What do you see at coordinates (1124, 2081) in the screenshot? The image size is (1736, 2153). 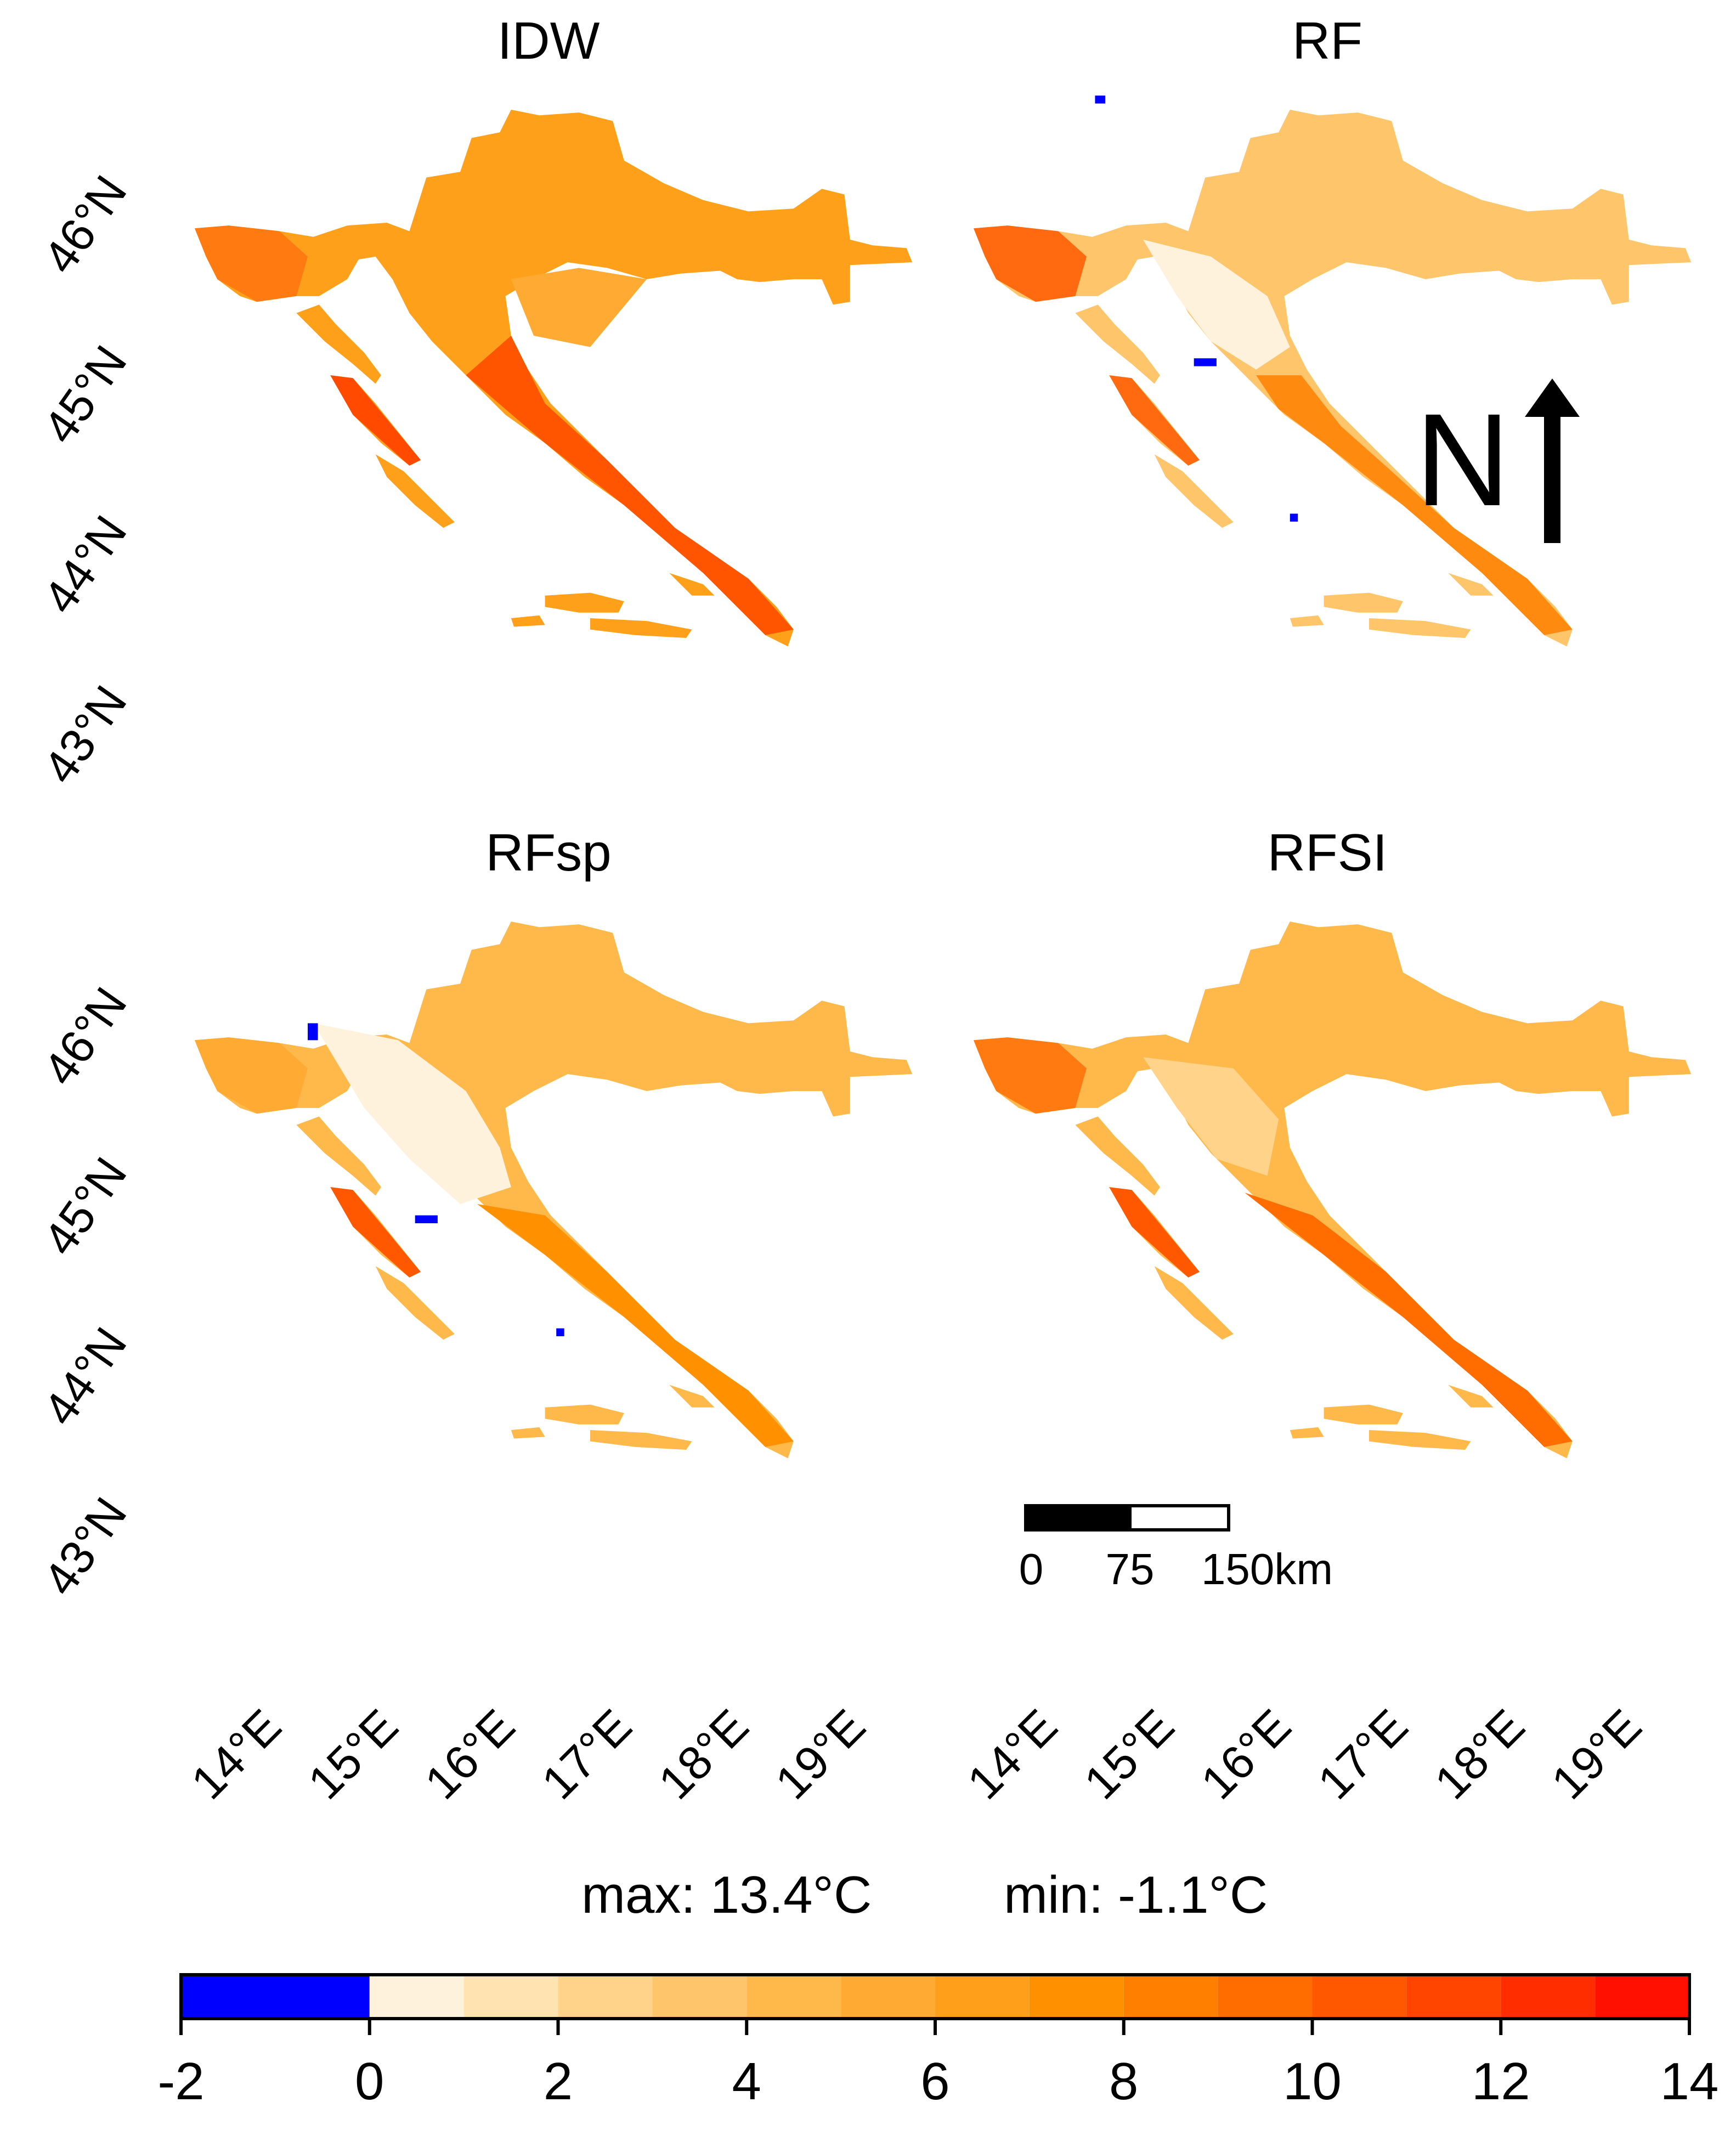 I see `legend-tick-label-5: 8` at bounding box center [1124, 2081].